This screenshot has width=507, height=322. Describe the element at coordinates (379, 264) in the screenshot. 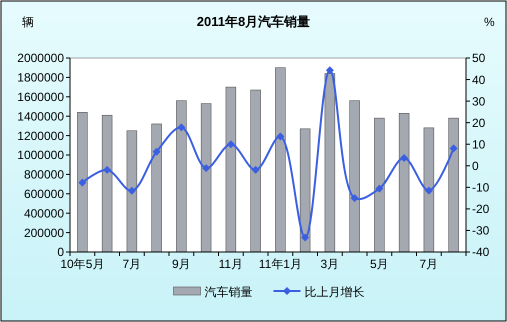

I see `x-tick-label: 5月` at that location.